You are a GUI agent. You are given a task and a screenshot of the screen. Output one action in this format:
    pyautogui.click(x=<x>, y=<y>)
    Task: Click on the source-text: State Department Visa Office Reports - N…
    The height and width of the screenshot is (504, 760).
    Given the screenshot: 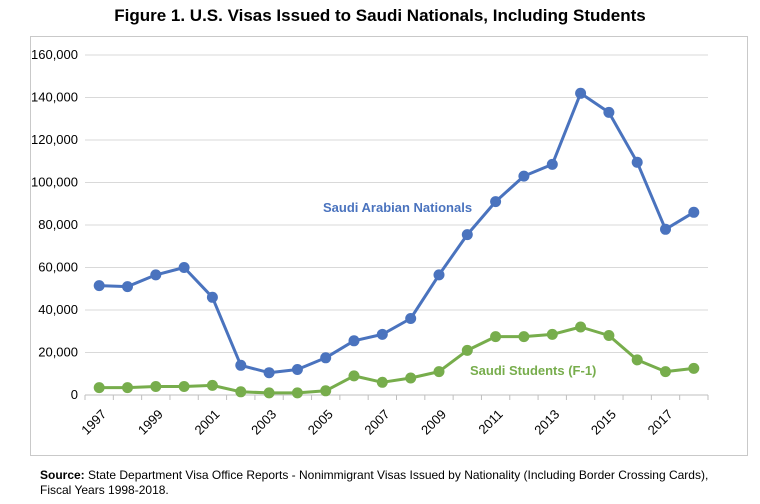 What is the action you would take?
    pyautogui.click(x=374, y=482)
    